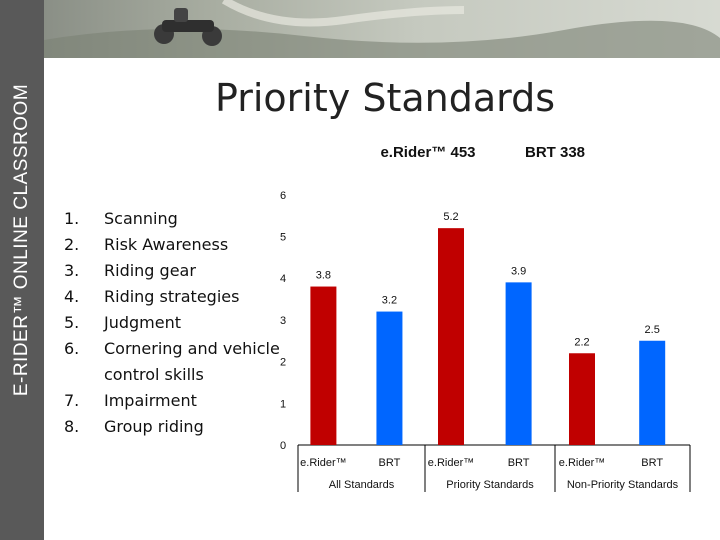 The height and width of the screenshot is (540, 720). What do you see at coordinates (385, 98) in the screenshot?
I see `slide-title: Priority Standards` at bounding box center [385, 98].